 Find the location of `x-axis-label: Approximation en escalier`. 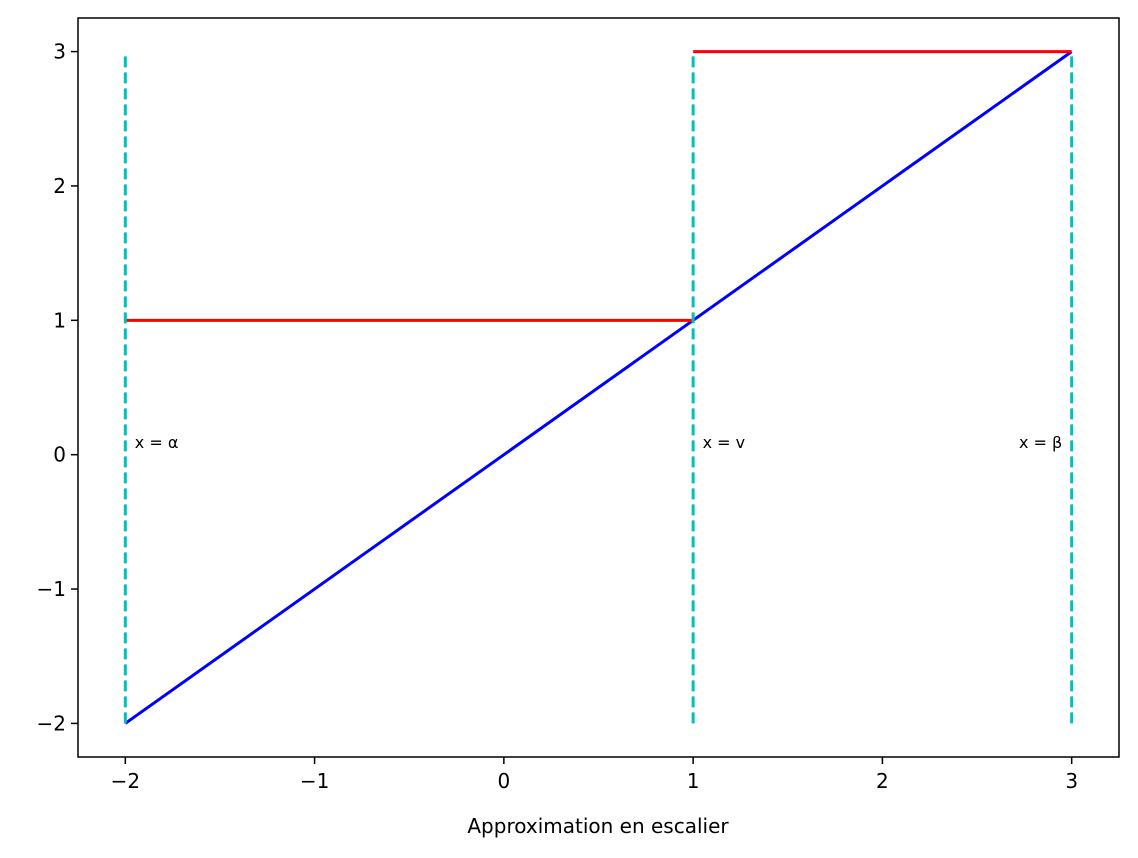

x-axis-label: Approximation en escalier is located at coordinates (598, 826).